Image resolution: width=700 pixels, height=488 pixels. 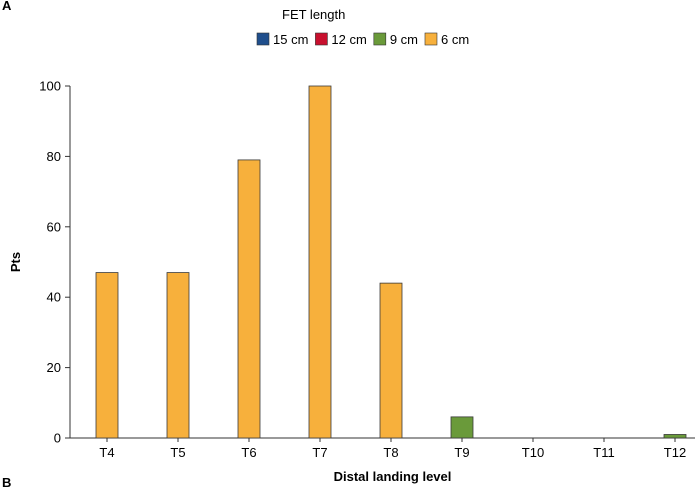 What do you see at coordinates (249, 299) in the screenshot?
I see `bar-t6-6cm` at bounding box center [249, 299].